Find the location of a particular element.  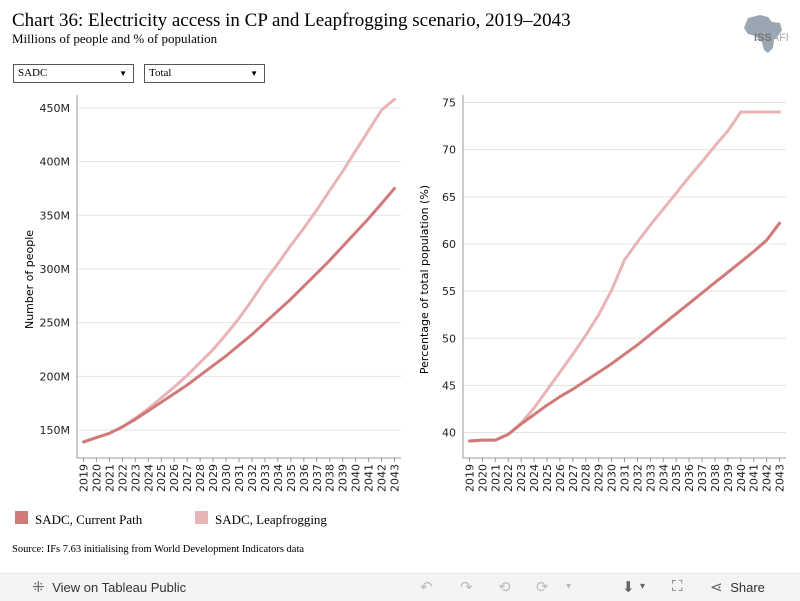

africa-map-icon is located at coordinates (763, 34).